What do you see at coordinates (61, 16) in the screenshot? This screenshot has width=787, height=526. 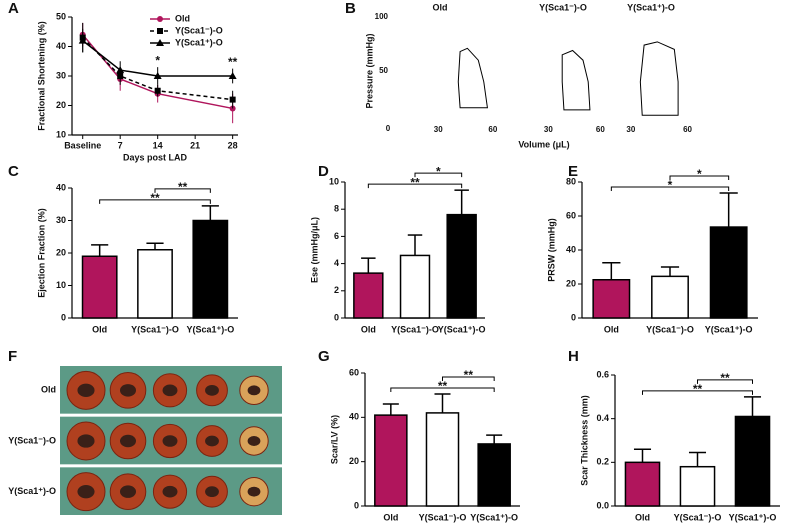 I see `y-tick-label: 50` at bounding box center [61, 16].